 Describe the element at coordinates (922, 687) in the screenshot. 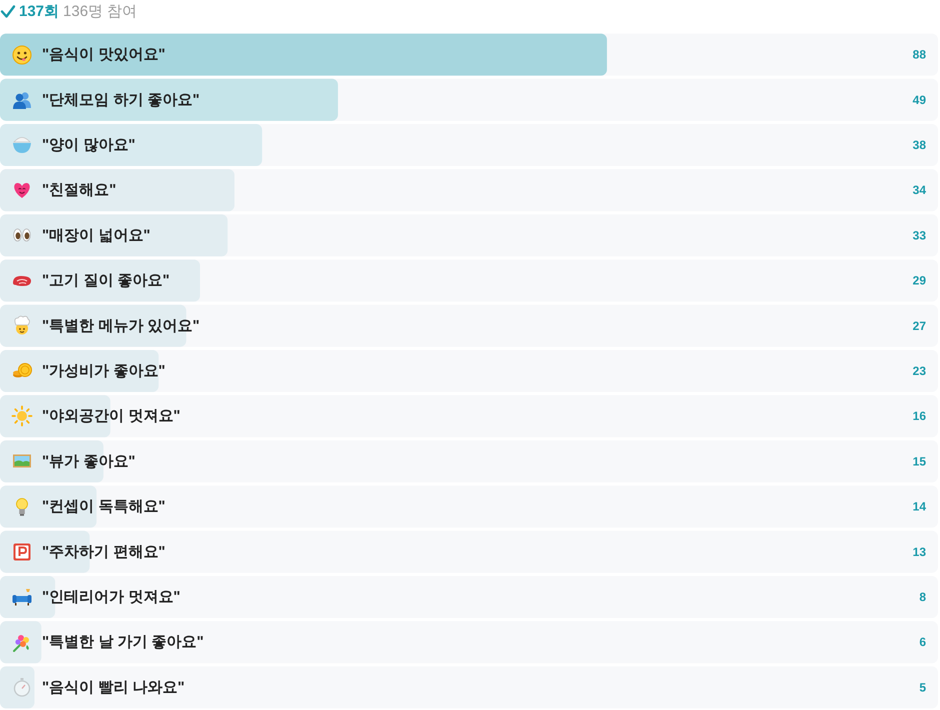

I see `data-label: 5` at that location.